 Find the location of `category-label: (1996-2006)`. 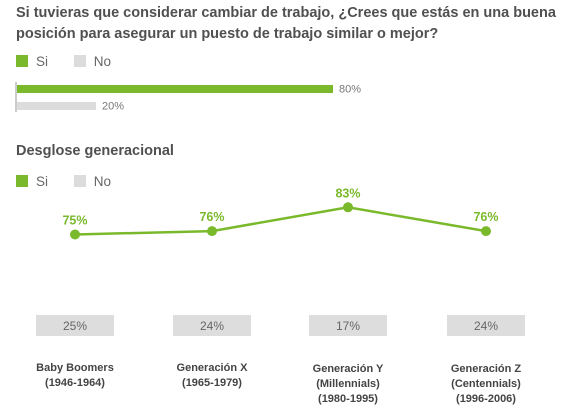

category-label: (1996-2006) is located at coordinates (486, 399).